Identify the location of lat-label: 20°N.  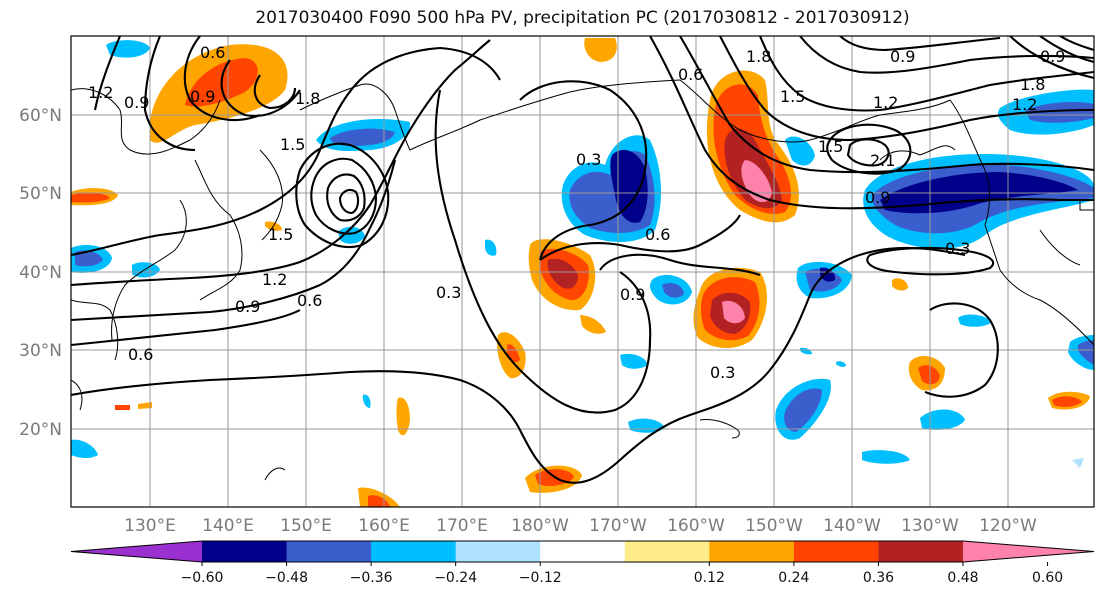
(40, 430).